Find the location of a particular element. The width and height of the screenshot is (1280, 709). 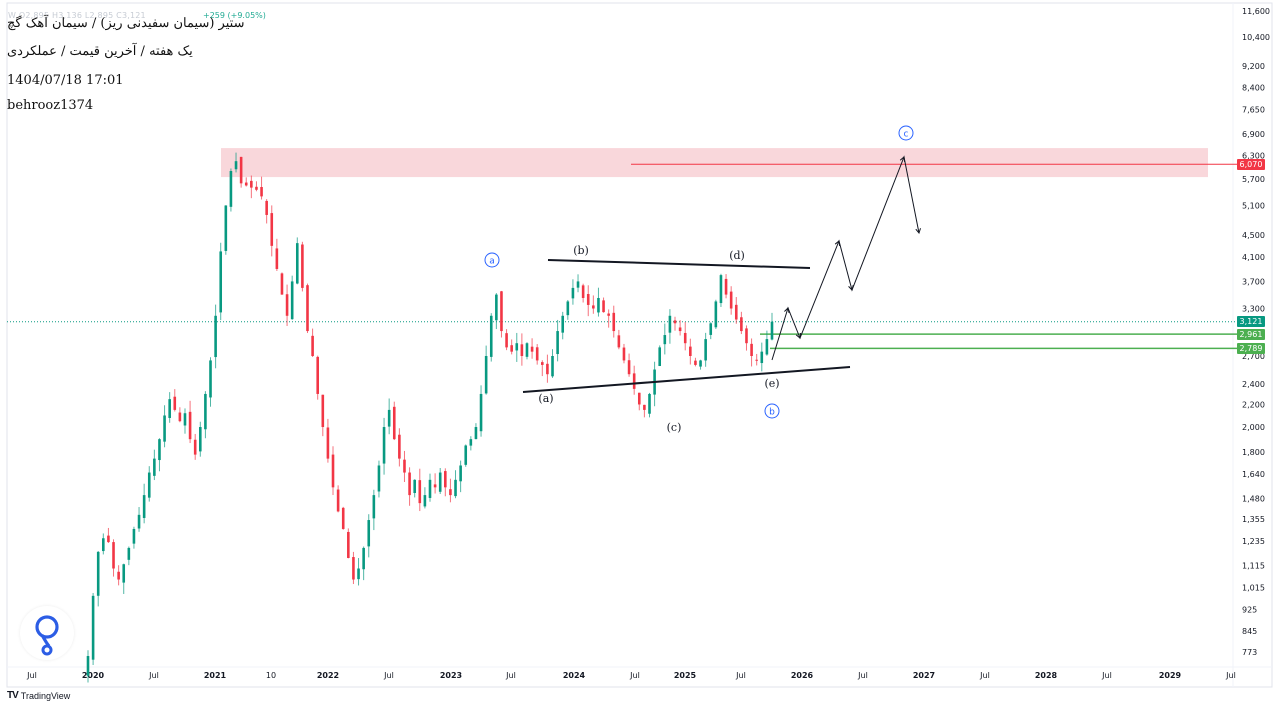

y-tick-label: 773 is located at coordinates (1249, 652).